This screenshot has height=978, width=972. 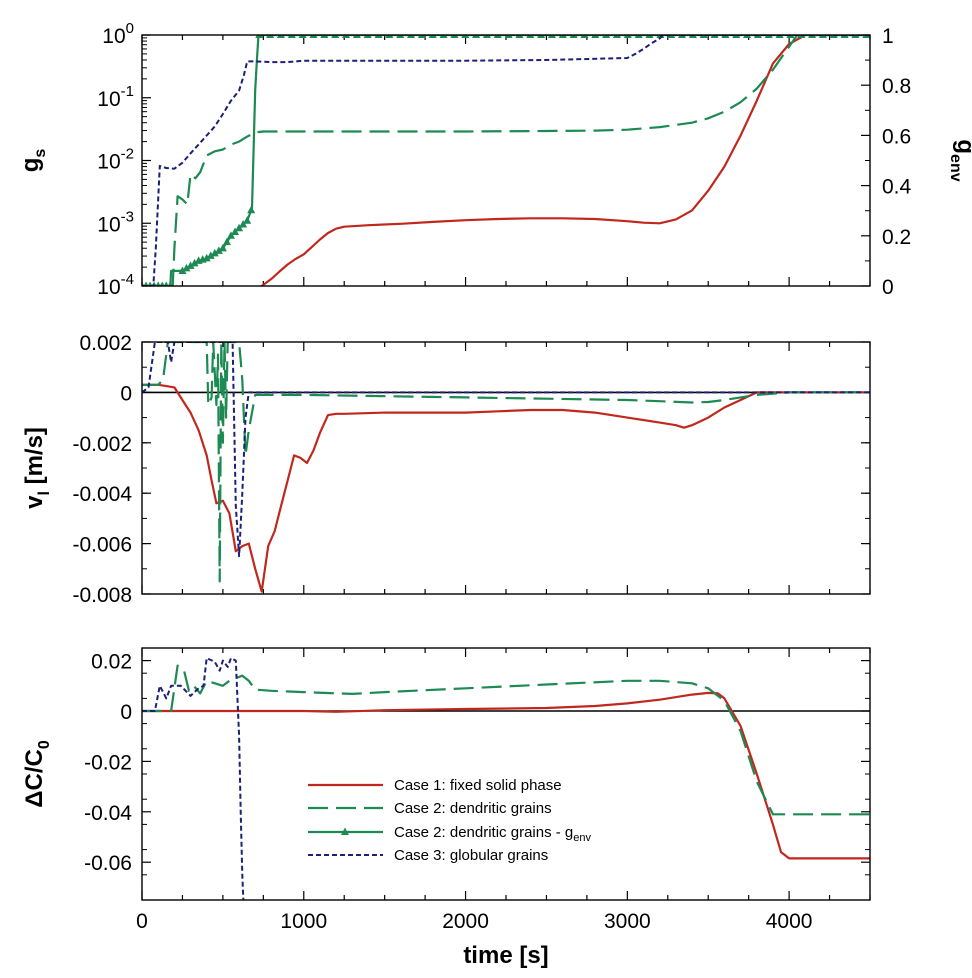 I want to click on y-tick-label: -0.02, so click(x=108, y=762).